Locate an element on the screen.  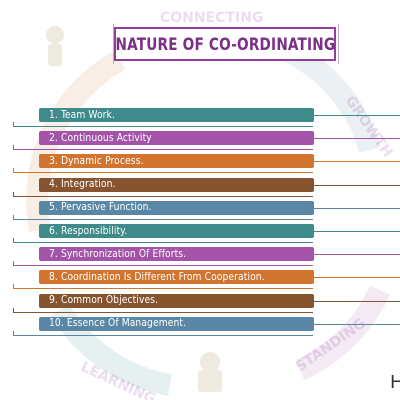
item-label: 2. Continuous Activity is located at coordinates (100, 138).